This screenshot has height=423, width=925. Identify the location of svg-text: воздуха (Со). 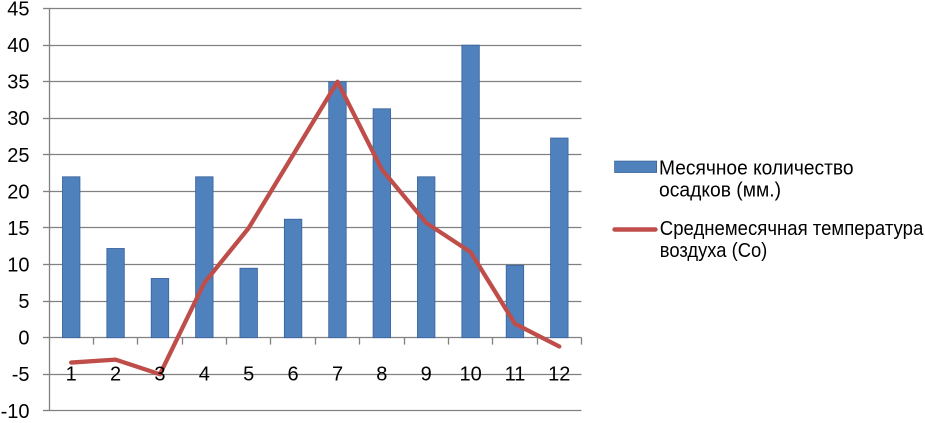
(714, 251).